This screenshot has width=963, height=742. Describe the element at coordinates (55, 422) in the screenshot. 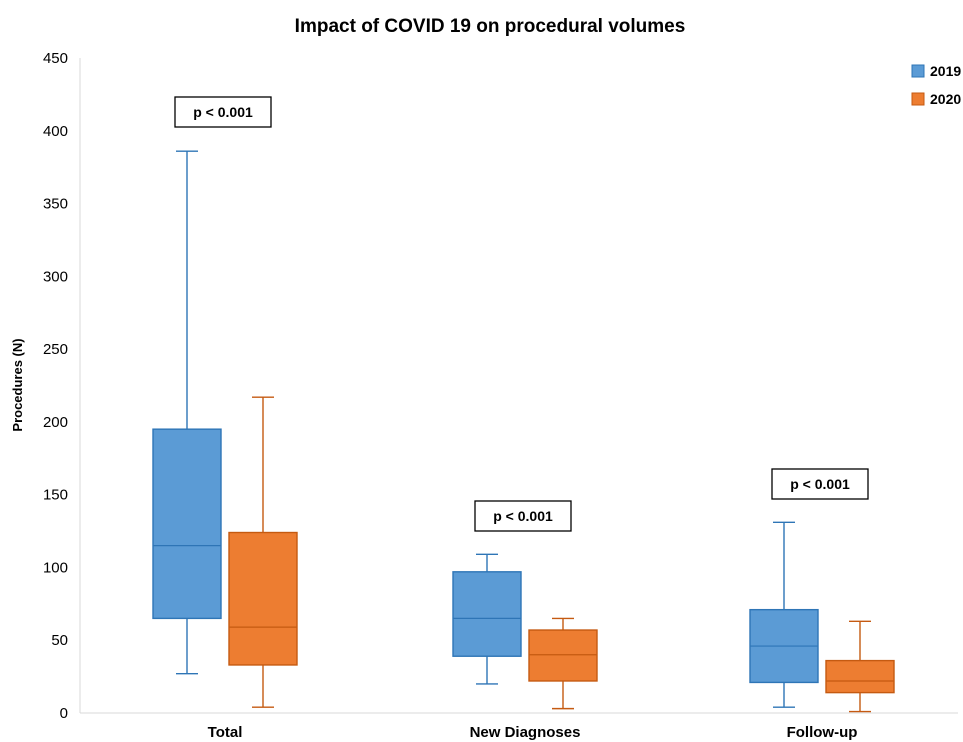

I see `y-tick-label: 200` at that location.